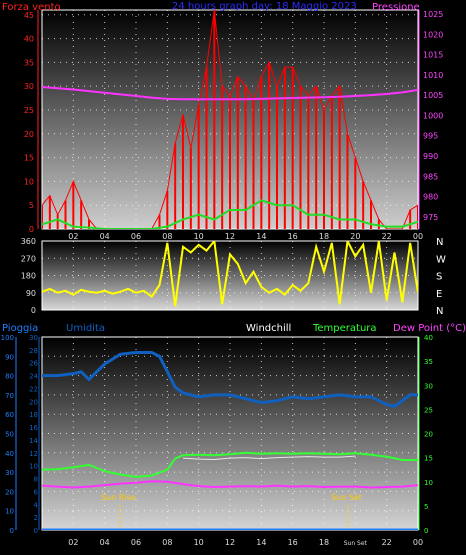 This screenshot has width=466, height=555. What do you see at coordinates (9, 512) in the screenshot?
I see `rain-tick-label: 10` at bounding box center [9, 512].